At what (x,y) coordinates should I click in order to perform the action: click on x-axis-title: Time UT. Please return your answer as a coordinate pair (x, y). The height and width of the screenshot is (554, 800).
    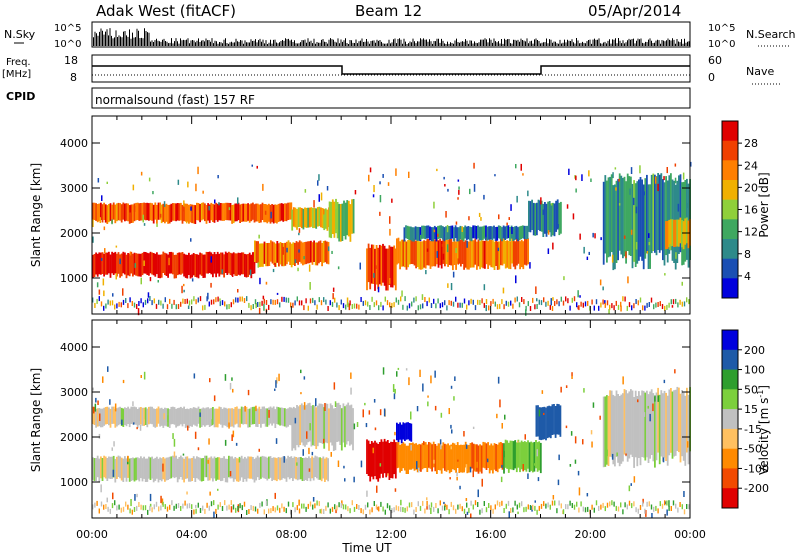
    Looking at the image, I should click on (366, 547).